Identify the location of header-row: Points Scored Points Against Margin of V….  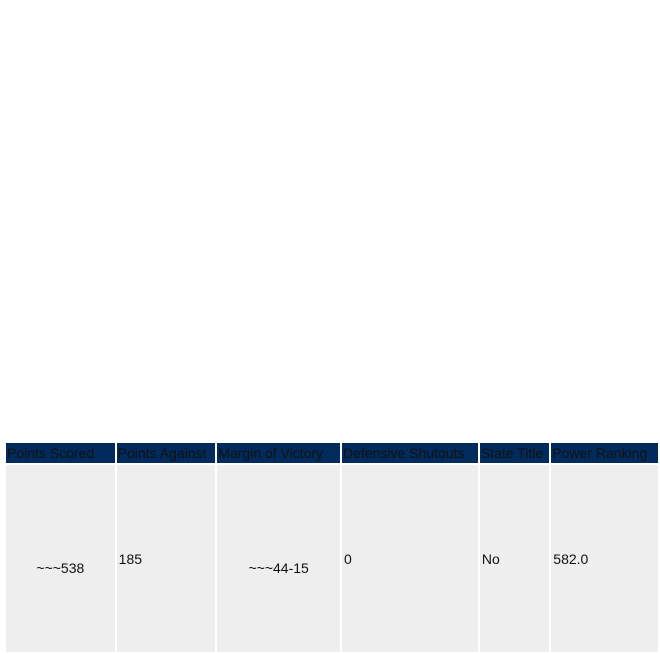
(332, 453).